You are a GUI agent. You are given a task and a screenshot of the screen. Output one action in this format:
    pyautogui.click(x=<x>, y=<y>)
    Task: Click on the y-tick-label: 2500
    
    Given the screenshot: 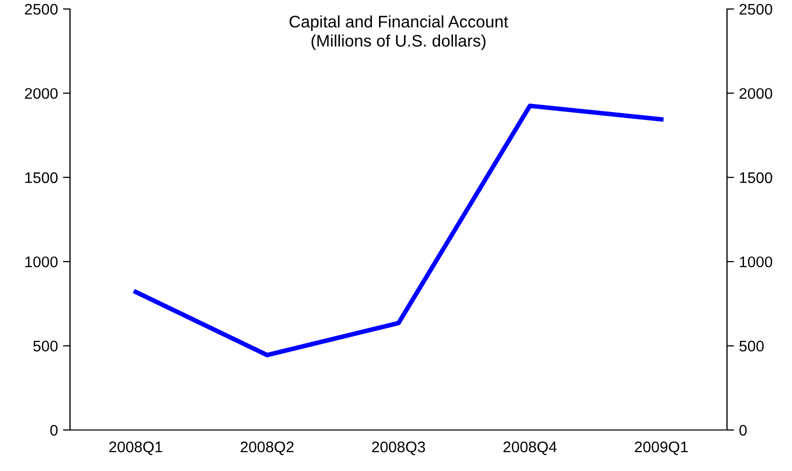 What is the action you would take?
    pyautogui.click(x=41, y=9)
    